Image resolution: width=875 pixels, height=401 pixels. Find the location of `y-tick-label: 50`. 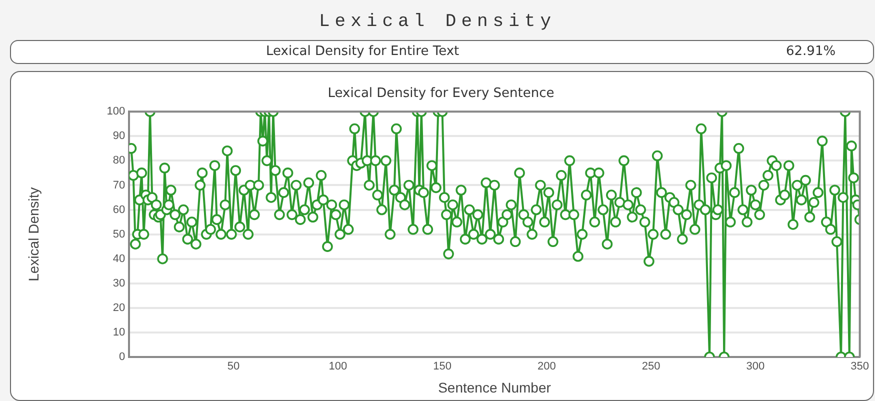

y-tick-label: 50 is located at coordinates (119, 234).